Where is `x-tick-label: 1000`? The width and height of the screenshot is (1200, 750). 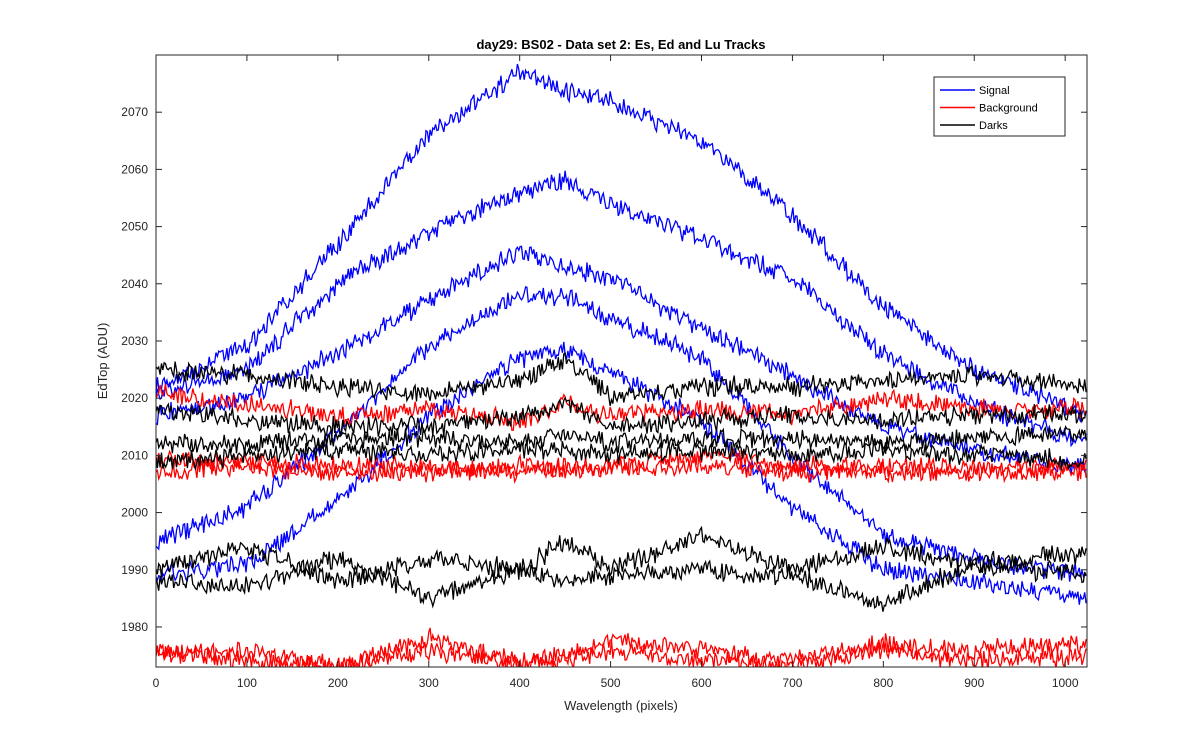 x-tick-label: 1000 is located at coordinates (1065, 683).